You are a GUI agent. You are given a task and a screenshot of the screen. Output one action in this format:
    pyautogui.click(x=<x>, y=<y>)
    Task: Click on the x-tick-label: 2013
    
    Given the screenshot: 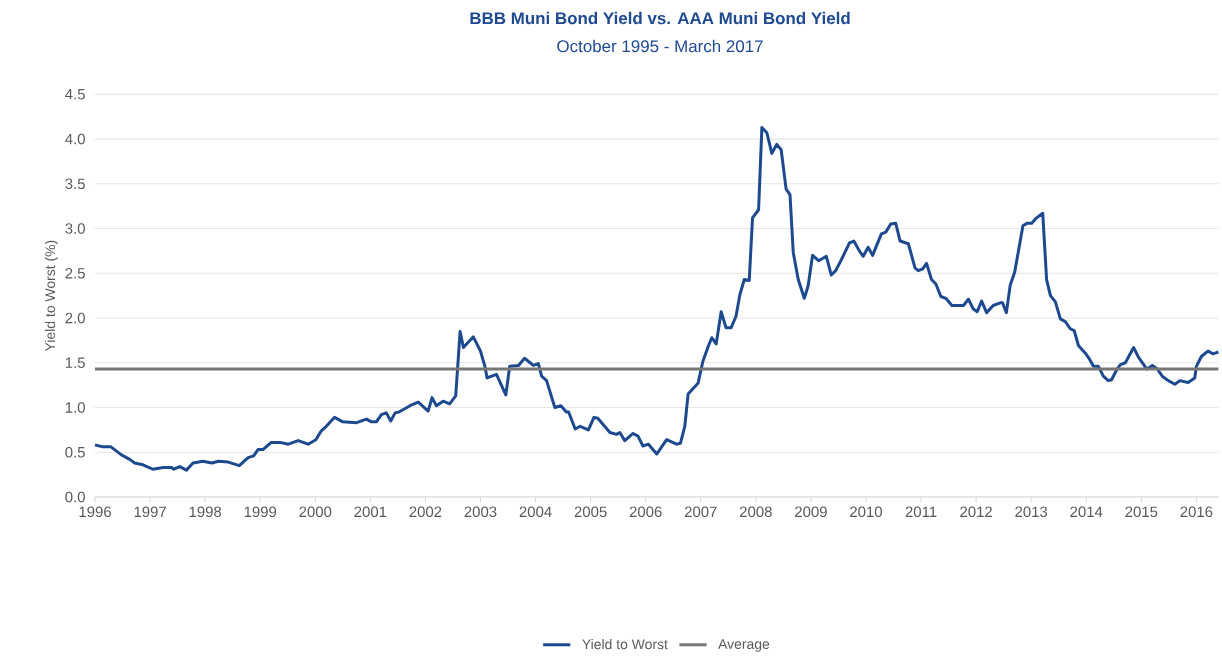 What is the action you would take?
    pyautogui.click(x=1031, y=512)
    